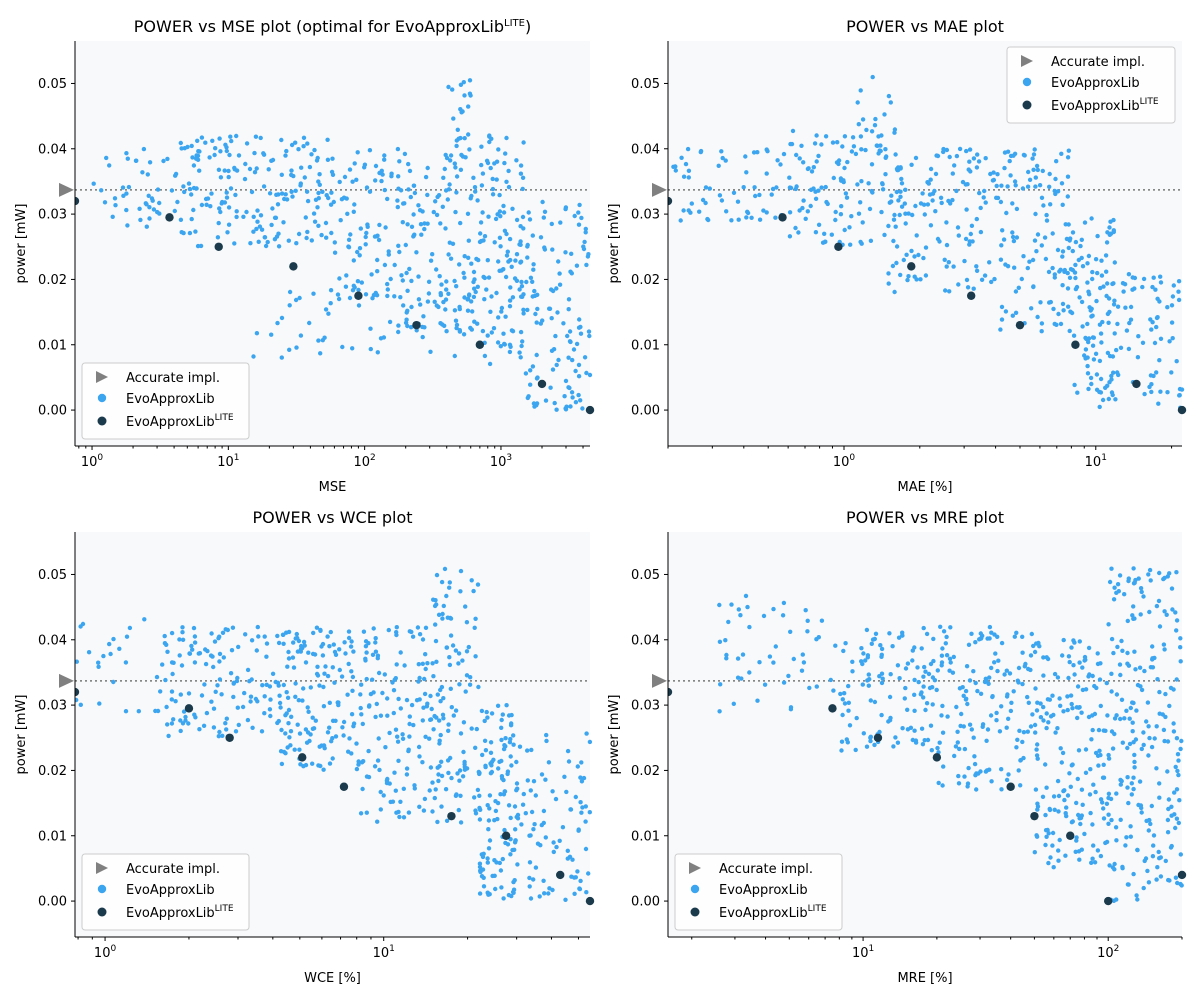 The height and width of the screenshot is (1000, 1200). I want to click on legend-label-lite: EvoApproxLibLITE, so click(1105, 105).